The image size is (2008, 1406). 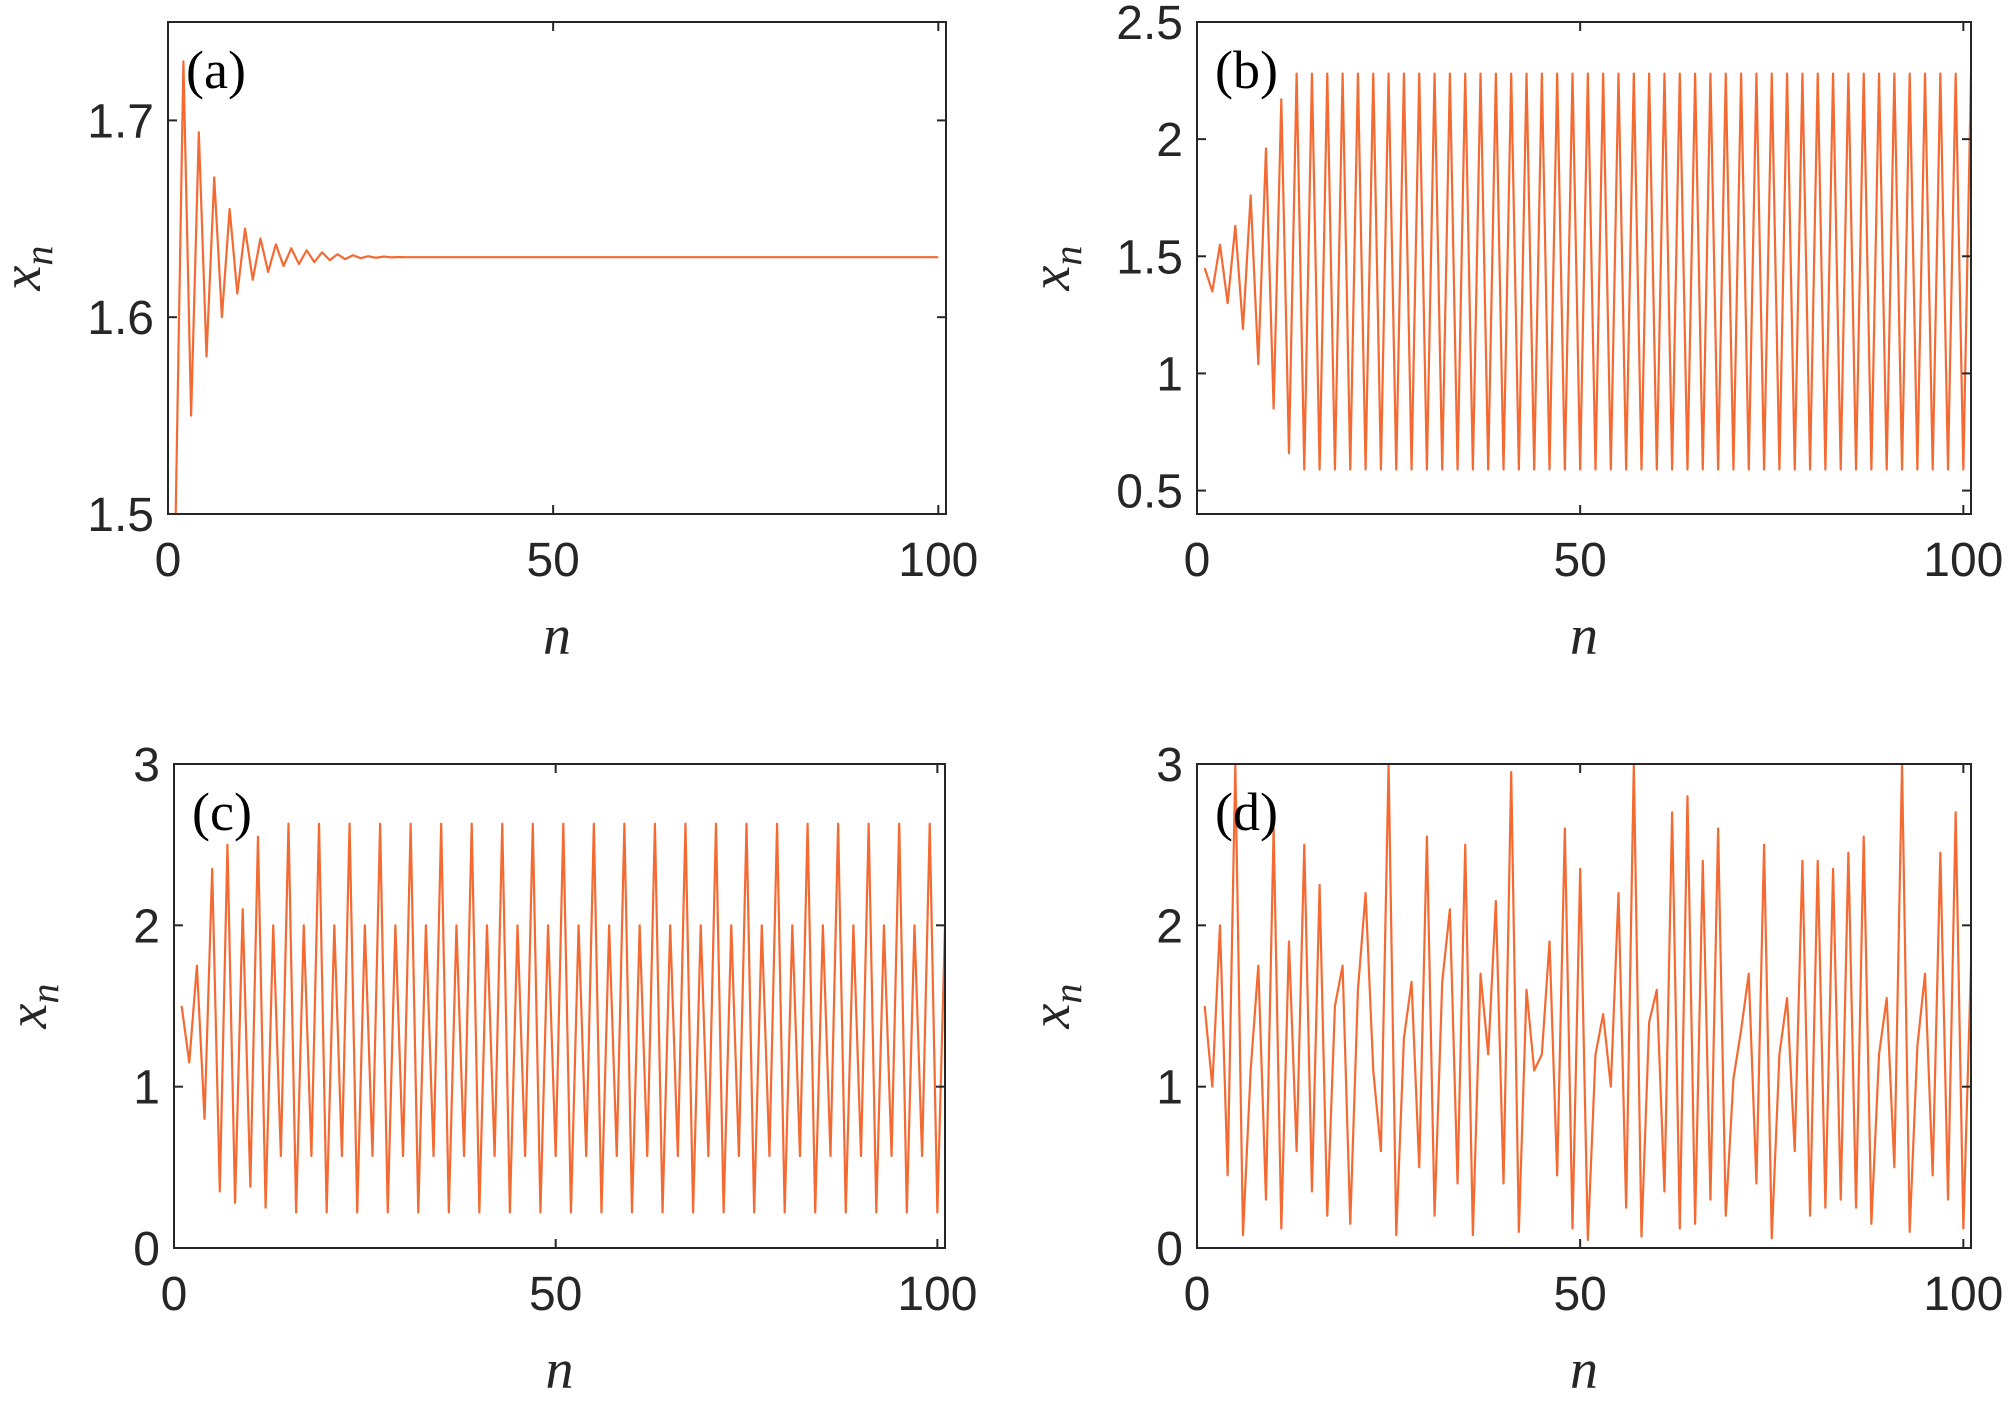 What do you see at coordinates (120, 318) in the screenshot?
I see `y-tick-label: 1.6` at bounding box center [120, 318].